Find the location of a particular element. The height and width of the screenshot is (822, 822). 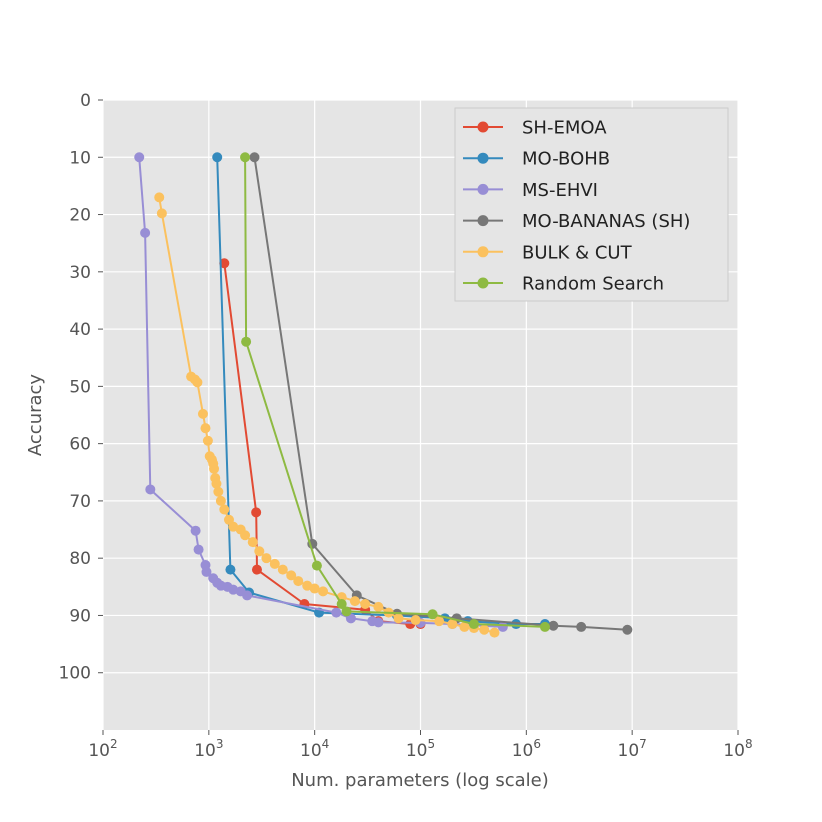

y-tick-label: 50 is located at coordinates (80, 387).